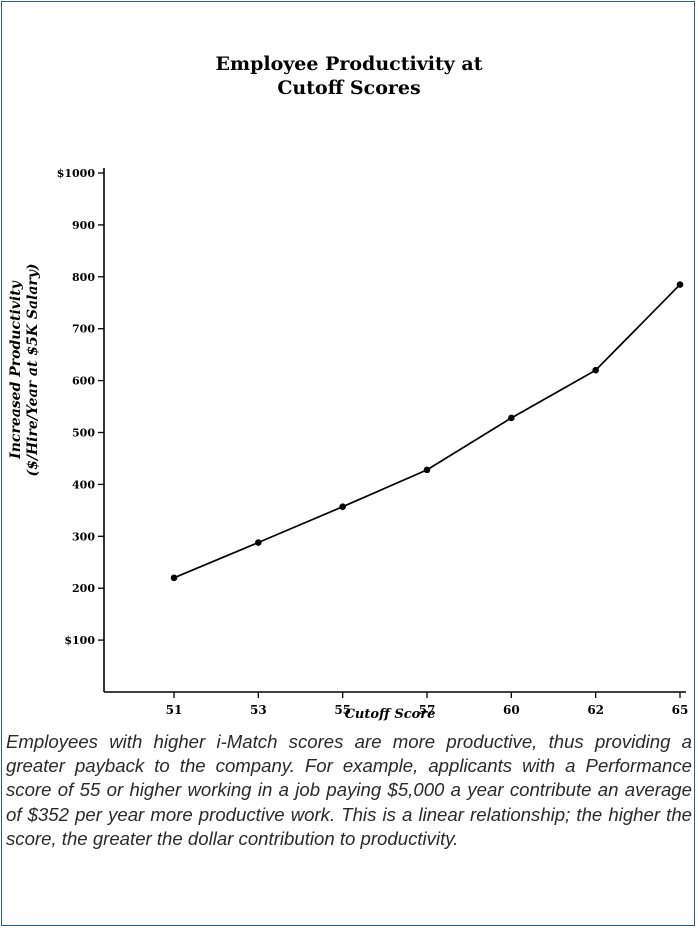 This screenshot has width=698, height=929. What do you see at coordinates (349, 64) in the screenshot?
I see `chart-title-line-1: Employee Productivity at` at bounding box center [349, 64].